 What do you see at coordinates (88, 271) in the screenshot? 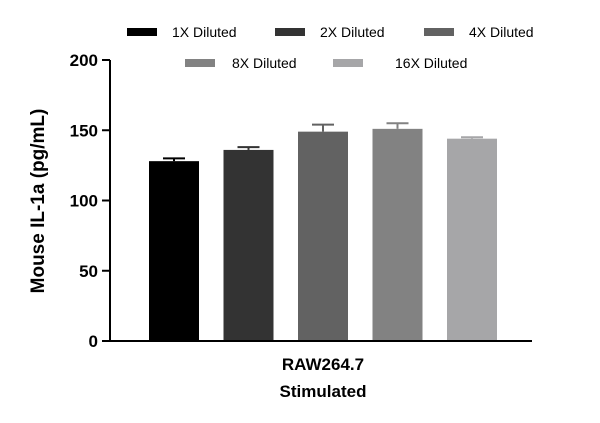
I see `y-tick-label-50: 50` at bounding box center [88, 271].